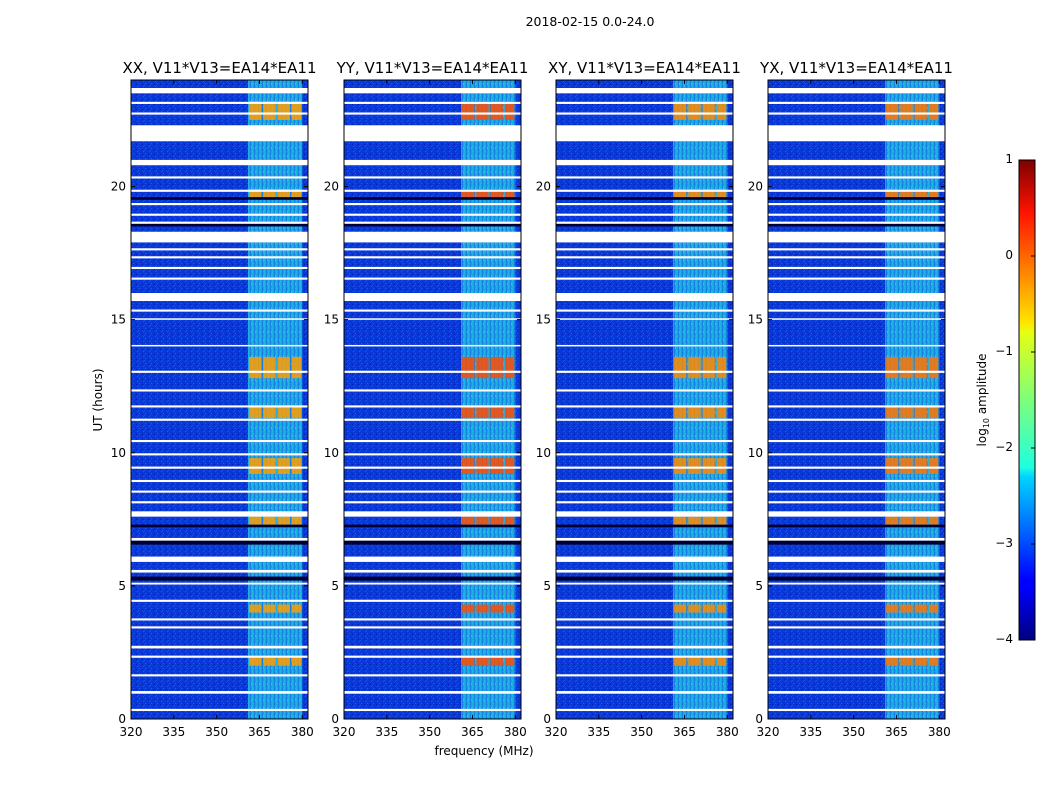 The width and height of the screenshot is (1050, 800). I want to click on colorbar-label-subscript: 10, so click(986, 423).